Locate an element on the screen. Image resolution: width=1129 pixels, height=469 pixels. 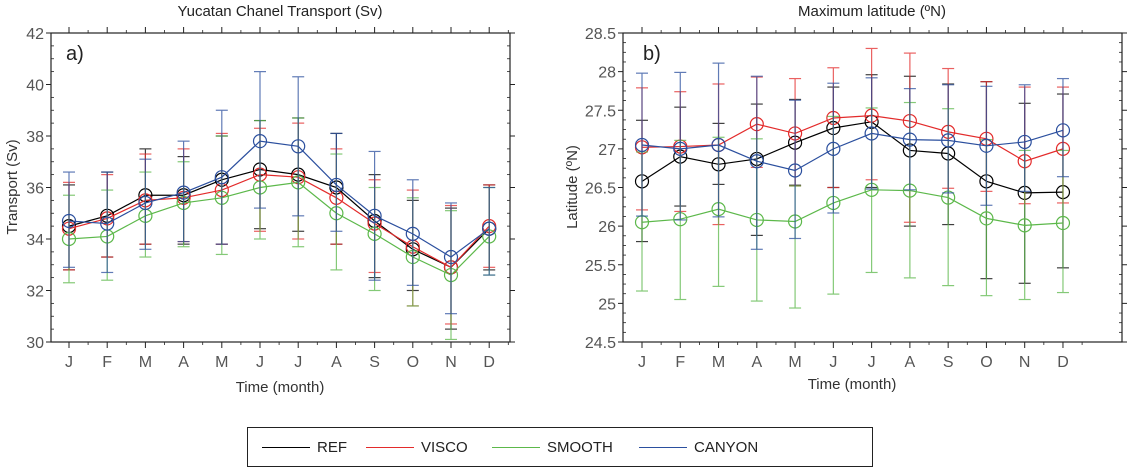
panel-b-xlabel: Time (month) is located at coordinates (852, 384).